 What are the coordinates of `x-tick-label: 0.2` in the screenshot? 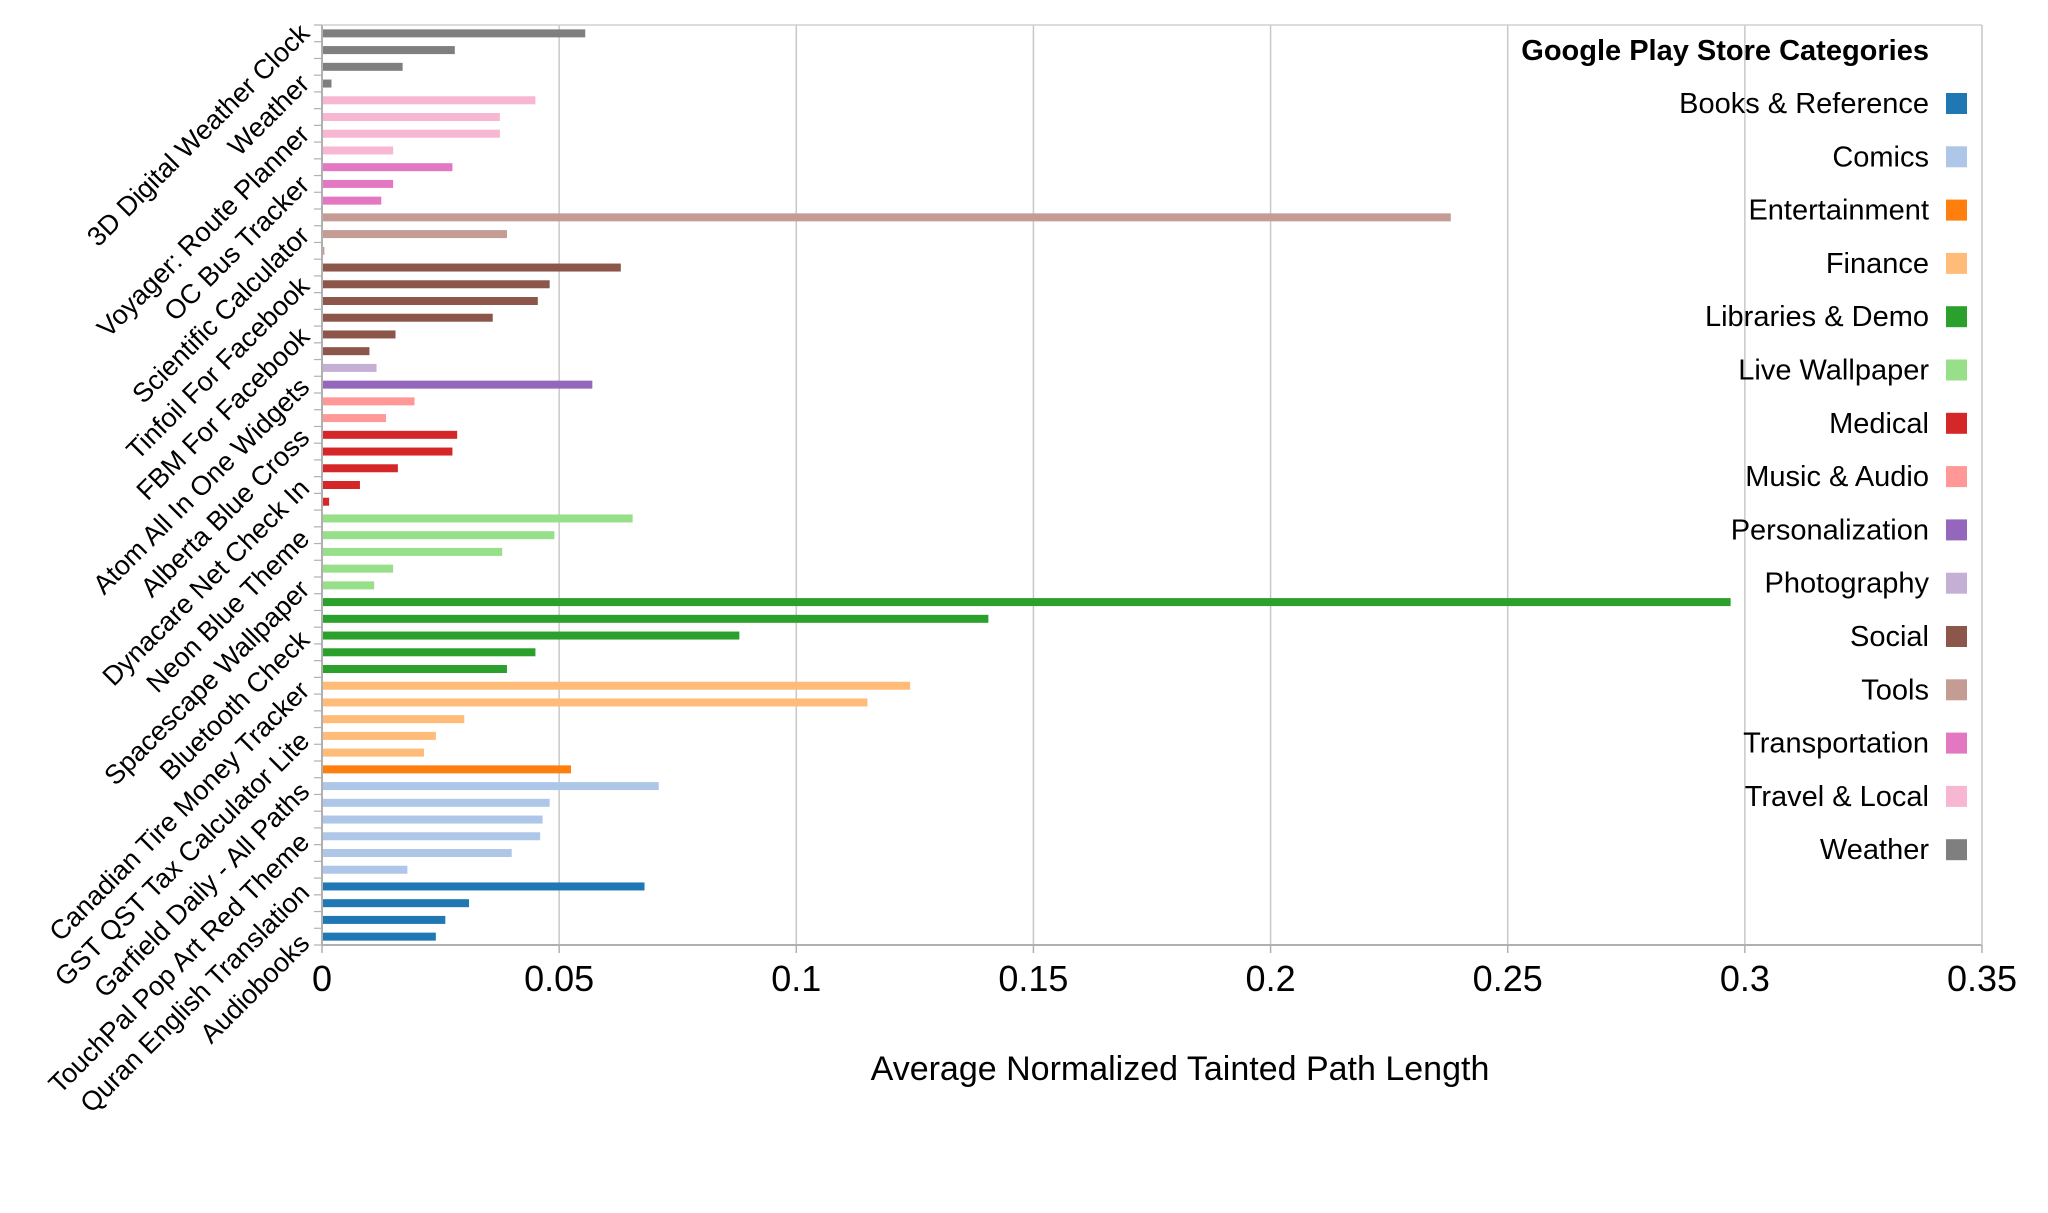 It's located at (1271, 978).